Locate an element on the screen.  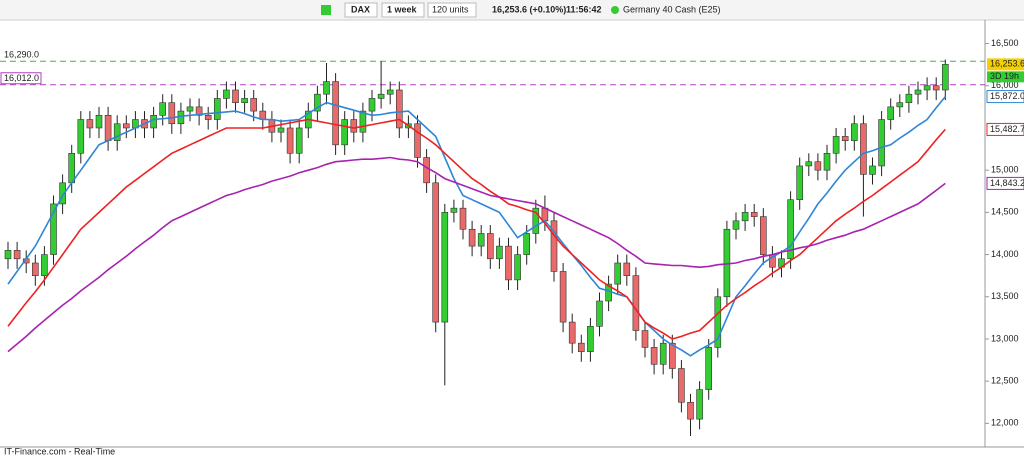
last-price-box is located at coordinates (1005, 64).